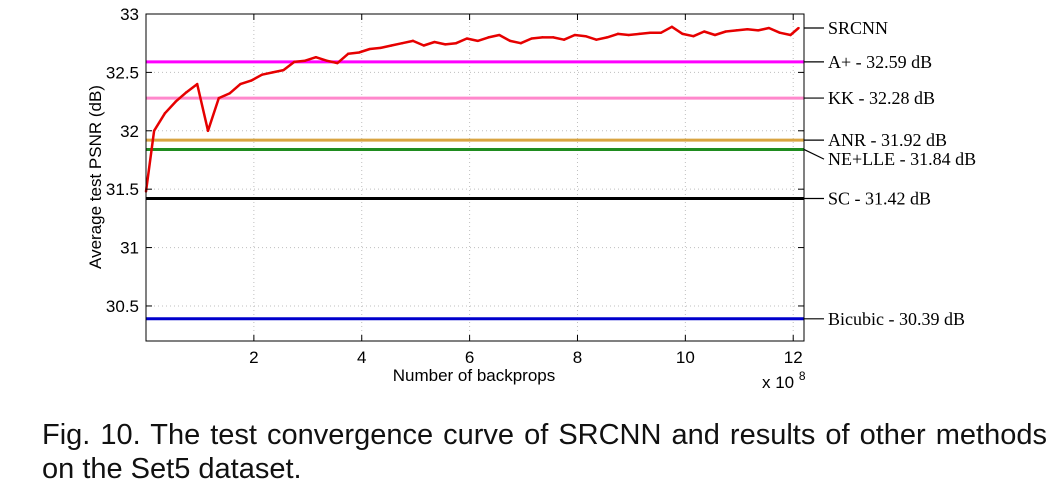 Image resolution: width=1059 pixels, height=490 pixels. I want to click on legend-label-sc: SC - 31.42 dB, so click(879, 199).